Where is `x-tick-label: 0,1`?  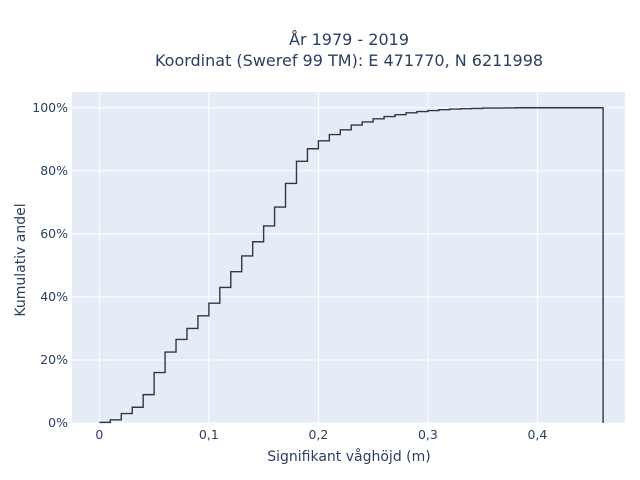
x-tick-label: 0,1 is located at coordinates (209, 434).